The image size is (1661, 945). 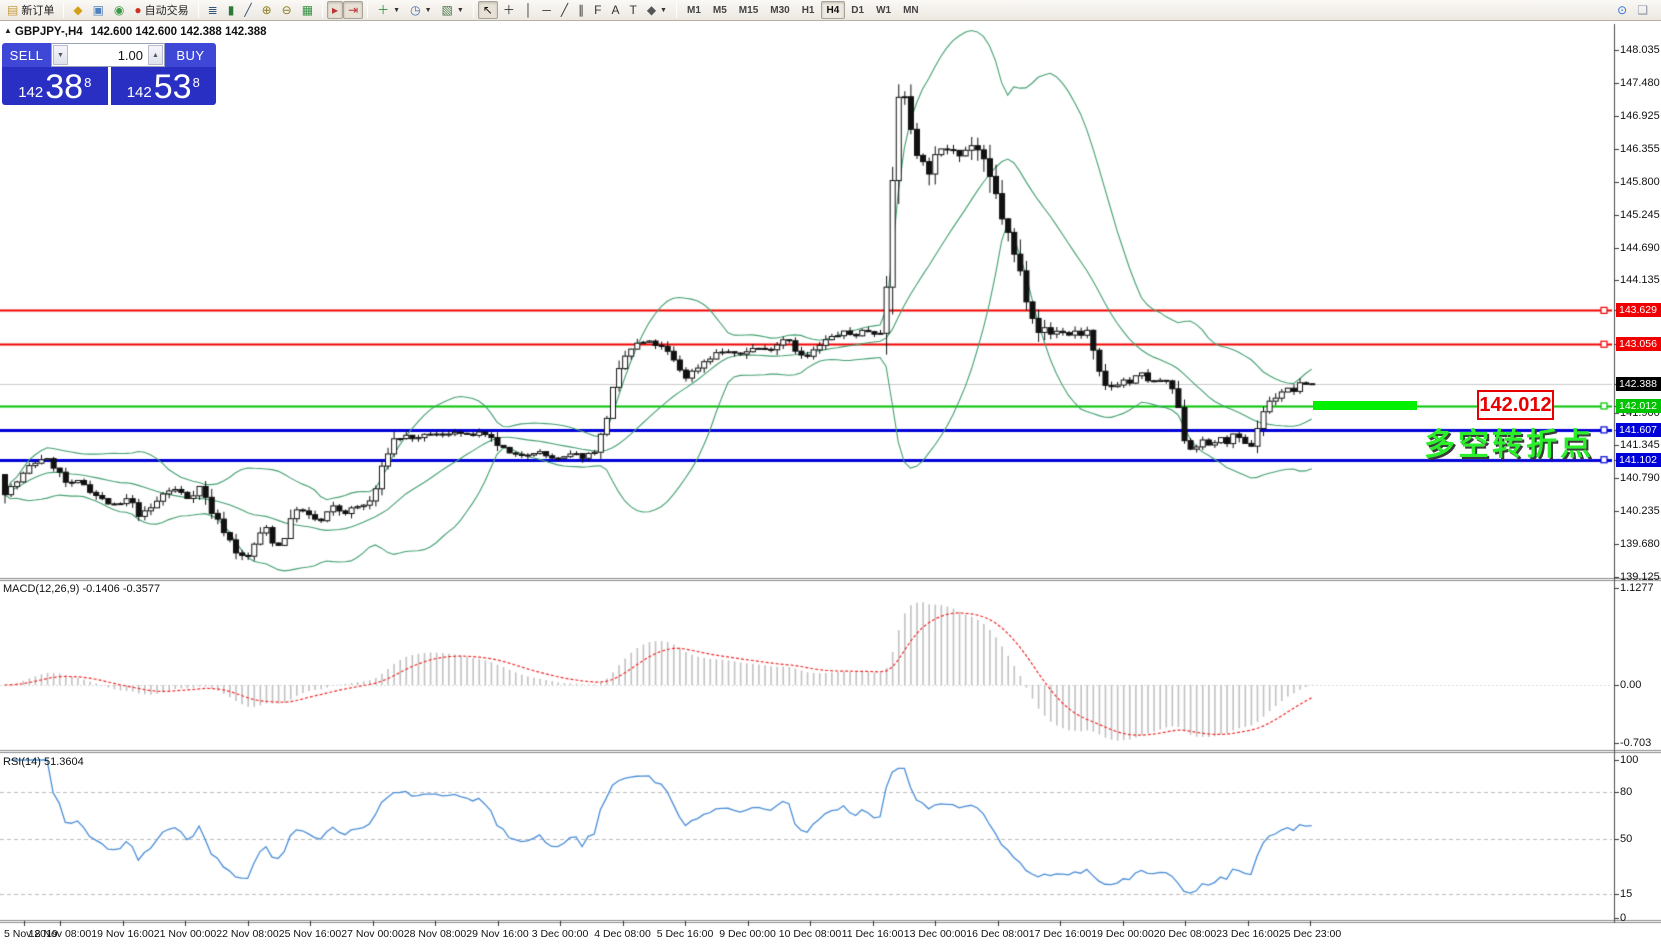 I want to click on tf-d1: D1, so click(x=857, y=10).